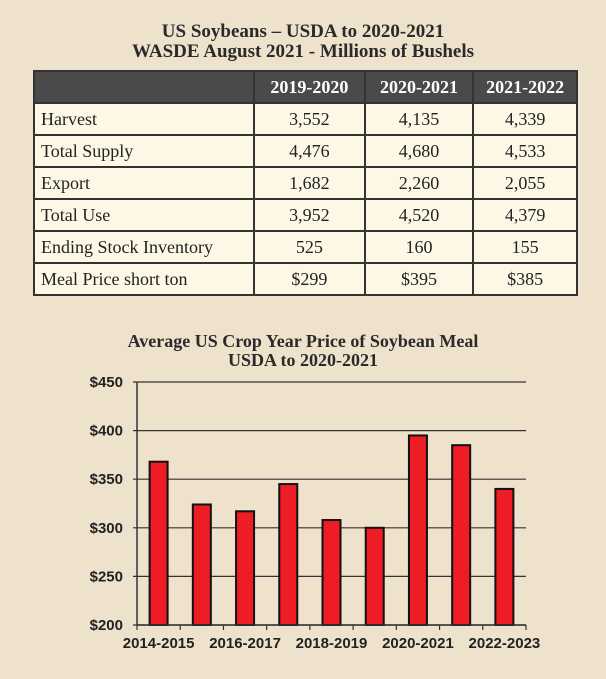  What do you see at coordinates (461, 535) in the screenshot?
I see `bar-2021-2022` at bounding box center [461, 535].